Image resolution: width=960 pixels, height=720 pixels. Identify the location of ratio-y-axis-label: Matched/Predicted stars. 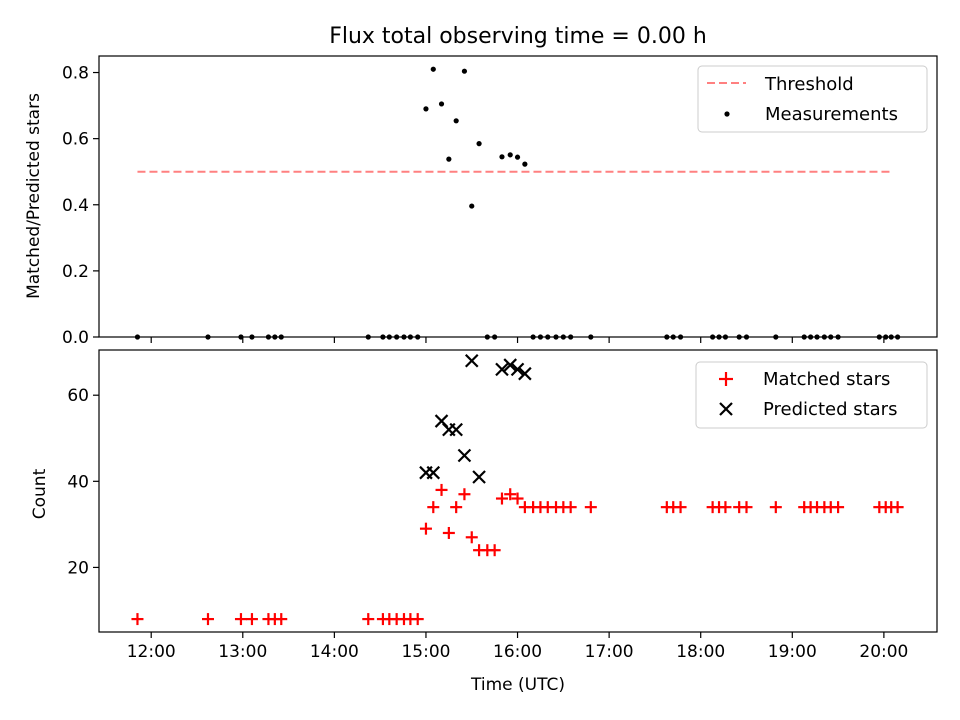
(34, 196).